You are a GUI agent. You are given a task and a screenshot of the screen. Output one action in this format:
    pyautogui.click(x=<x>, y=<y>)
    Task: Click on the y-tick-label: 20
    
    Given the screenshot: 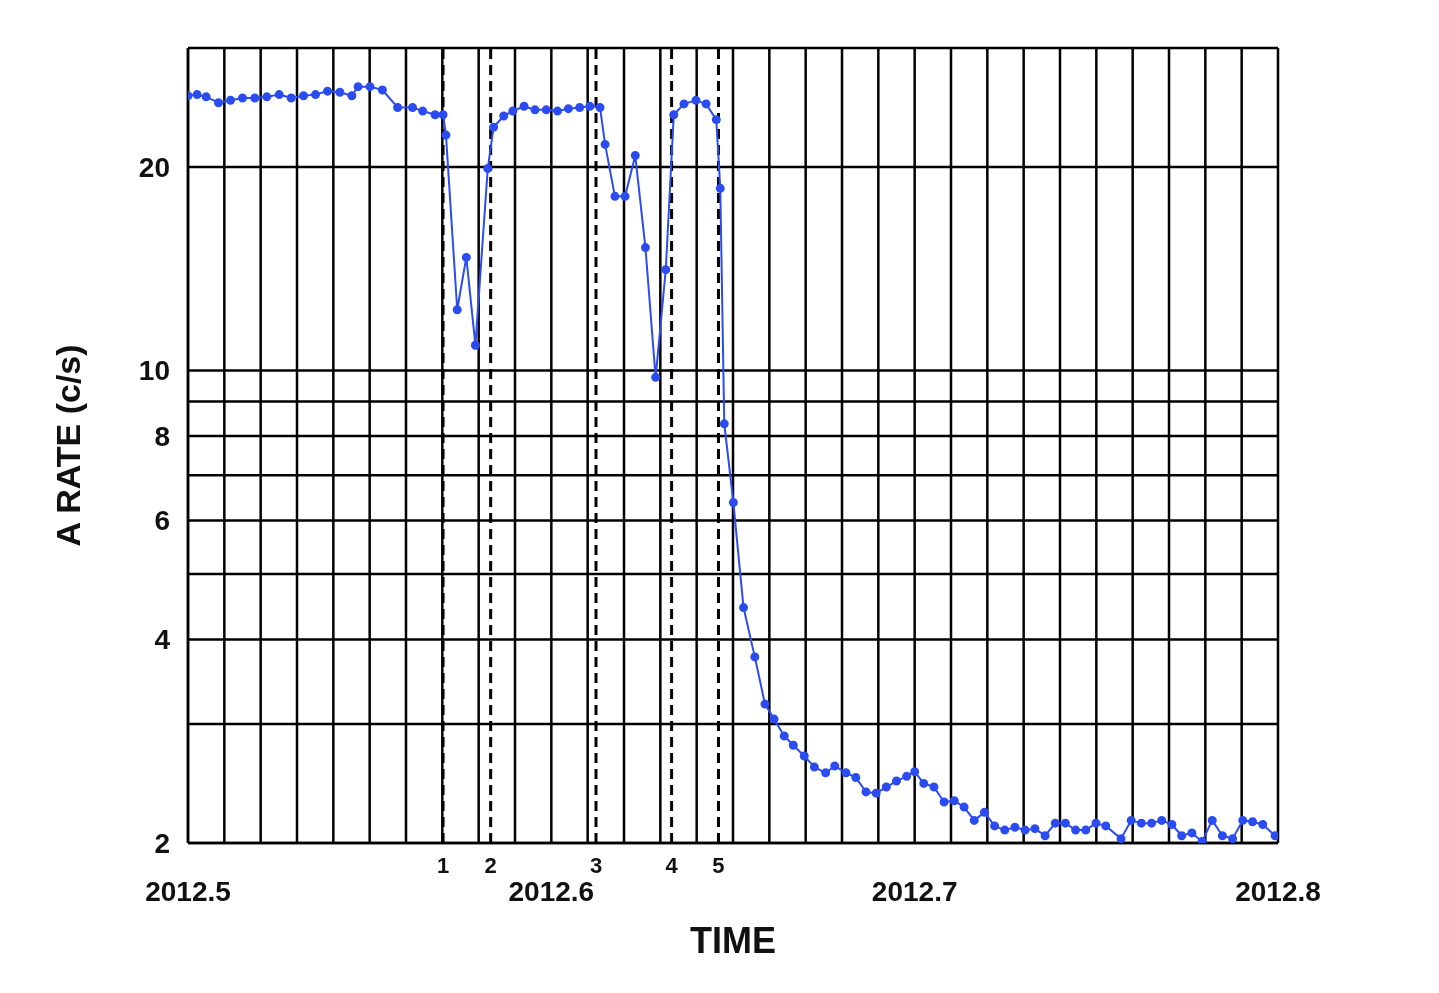 What is the action you would take?
    pyautogui.click(x=154, y=167)
    